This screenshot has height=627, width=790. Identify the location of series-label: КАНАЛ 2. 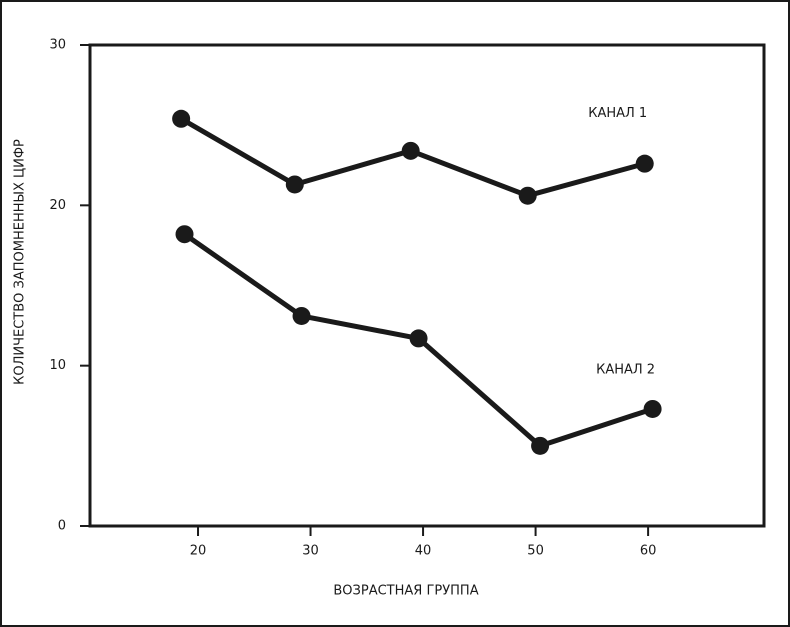
(625, 369).